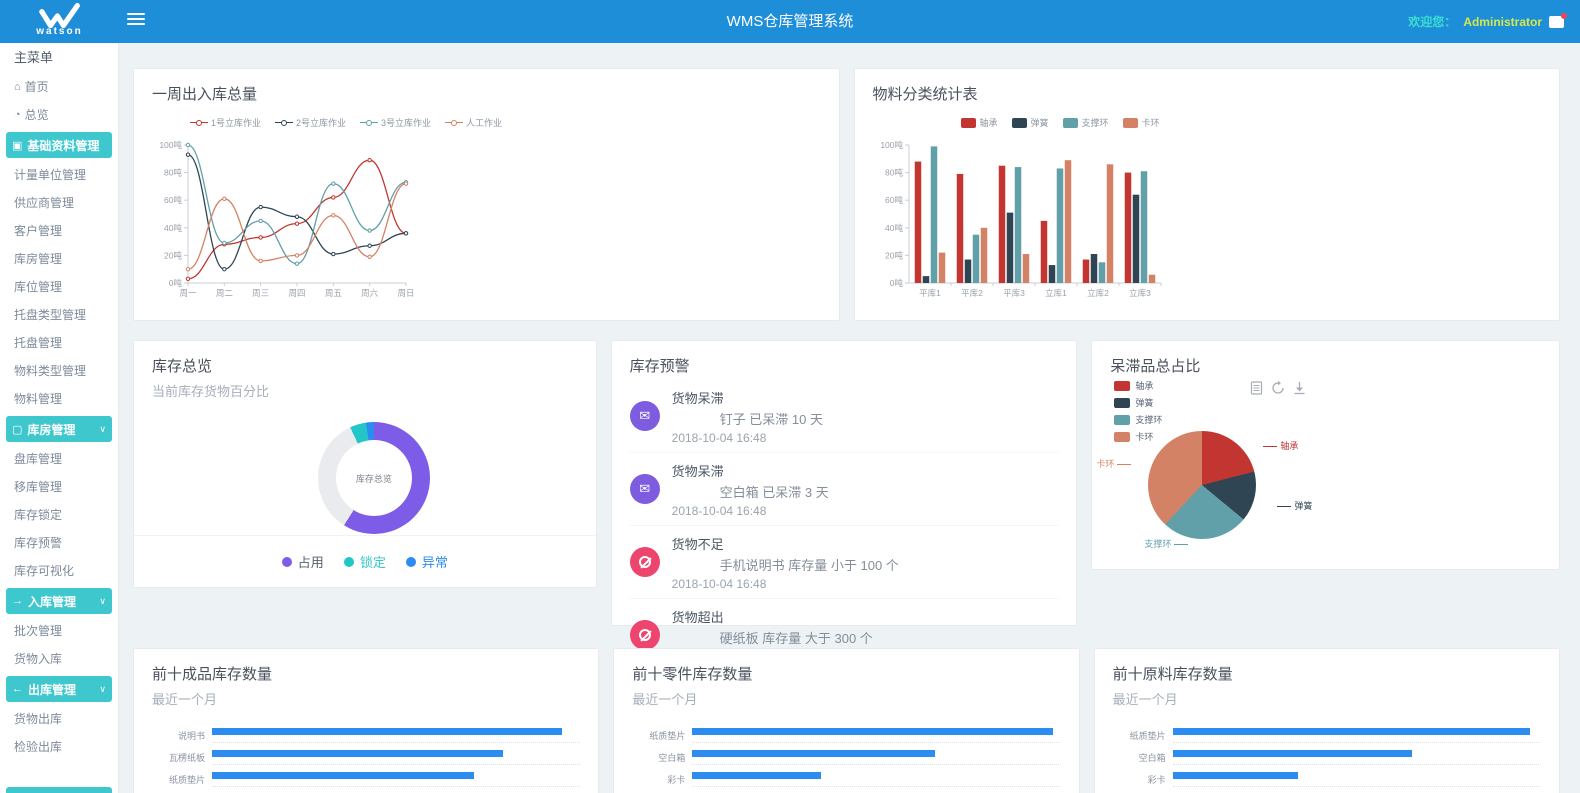  What do you see at coordinates (38, 287) in the screenshot?
I see `sidebar-item-label: 库位管理` at bounding box center [38, 287].